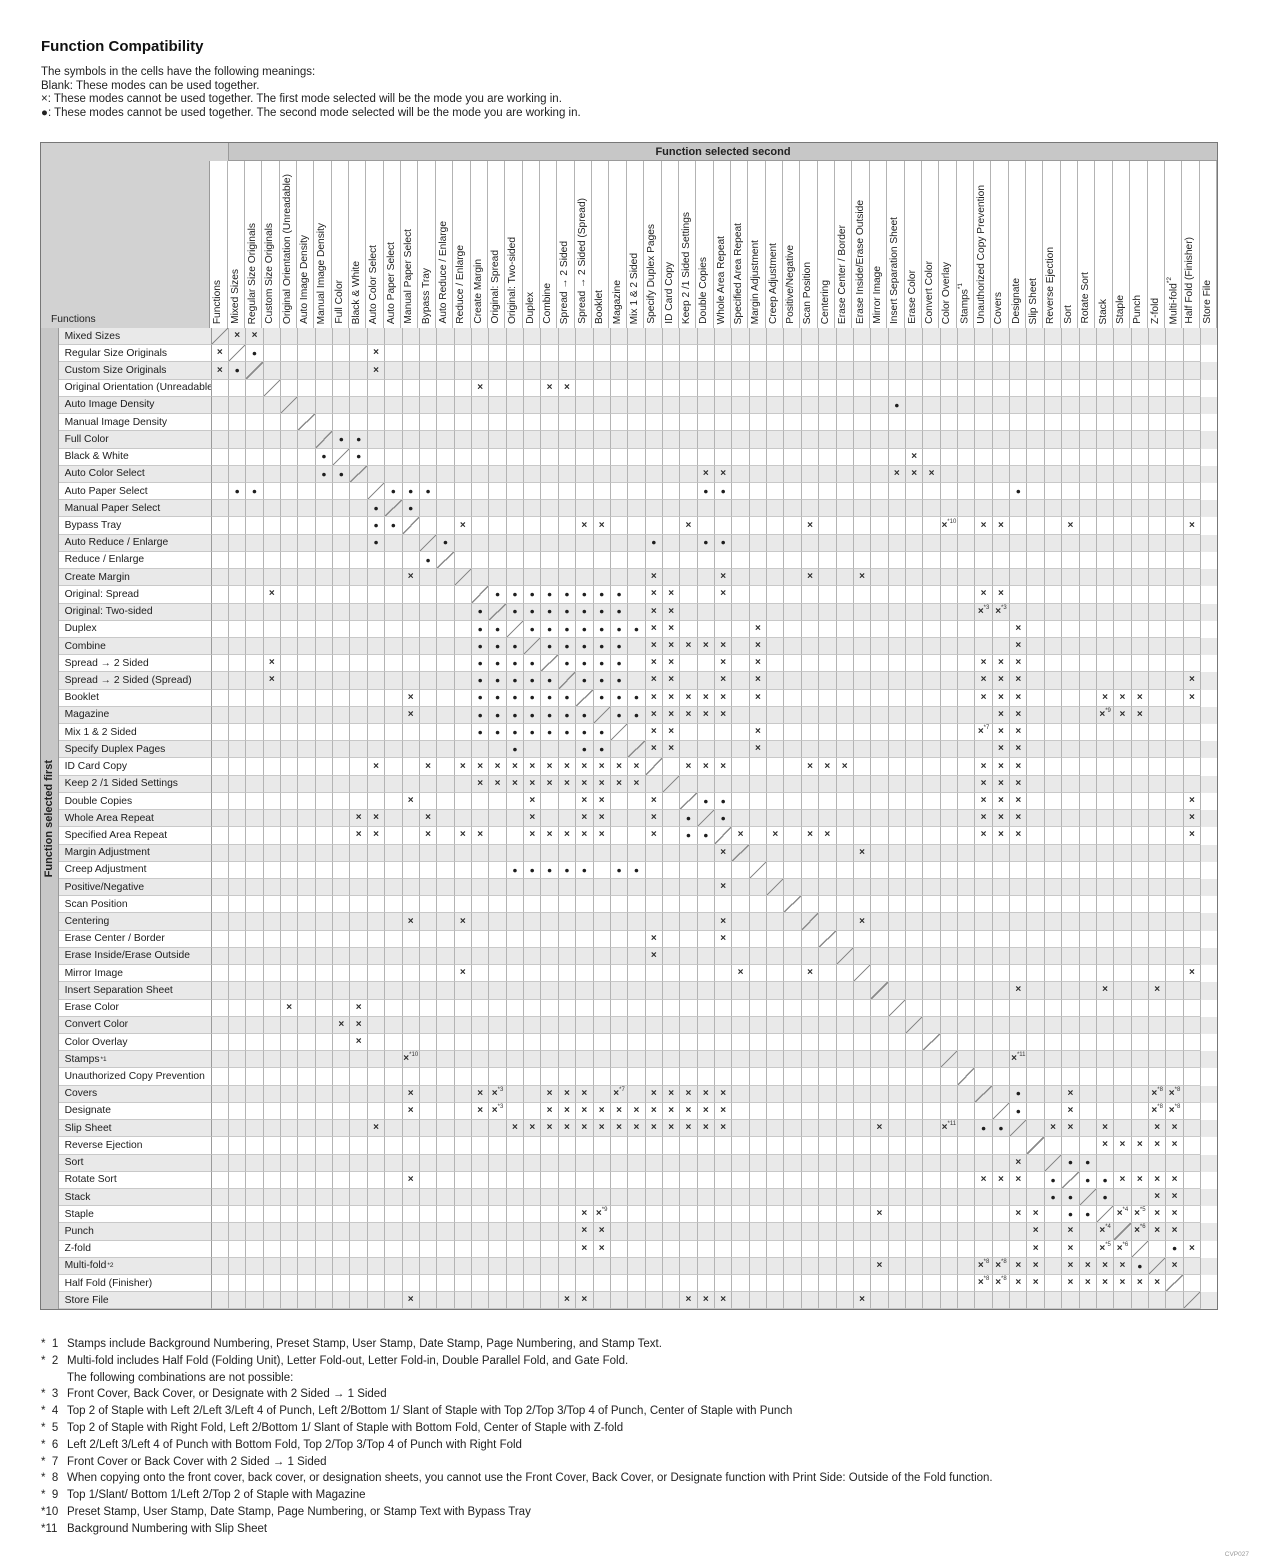 This screenshot has height=1566, width=1263. I want to click on row-label: Specify Duplex Pages, so click(135, 750).